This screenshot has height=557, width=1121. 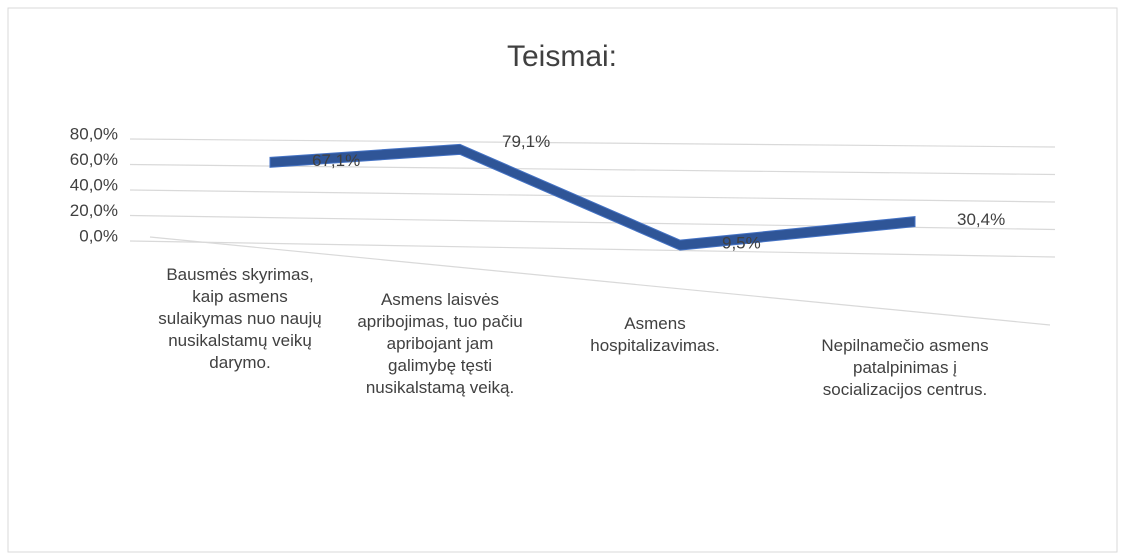 What do you see at coordinates (336, 160) in the screenshot?
I see `data-label: 67,1%` at bounding box center [336, 160].